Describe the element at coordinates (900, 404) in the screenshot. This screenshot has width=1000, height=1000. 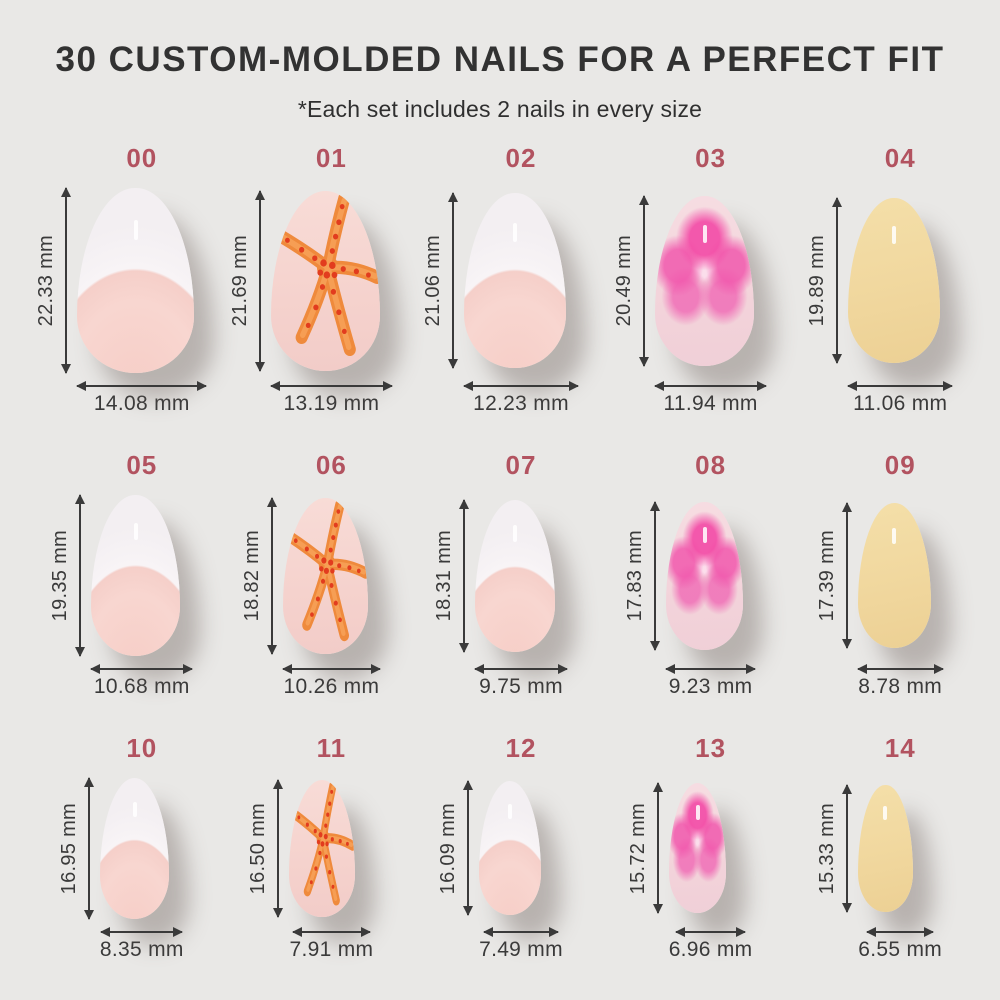
I see `width-measurement-label: 11.06 mm` at that location.